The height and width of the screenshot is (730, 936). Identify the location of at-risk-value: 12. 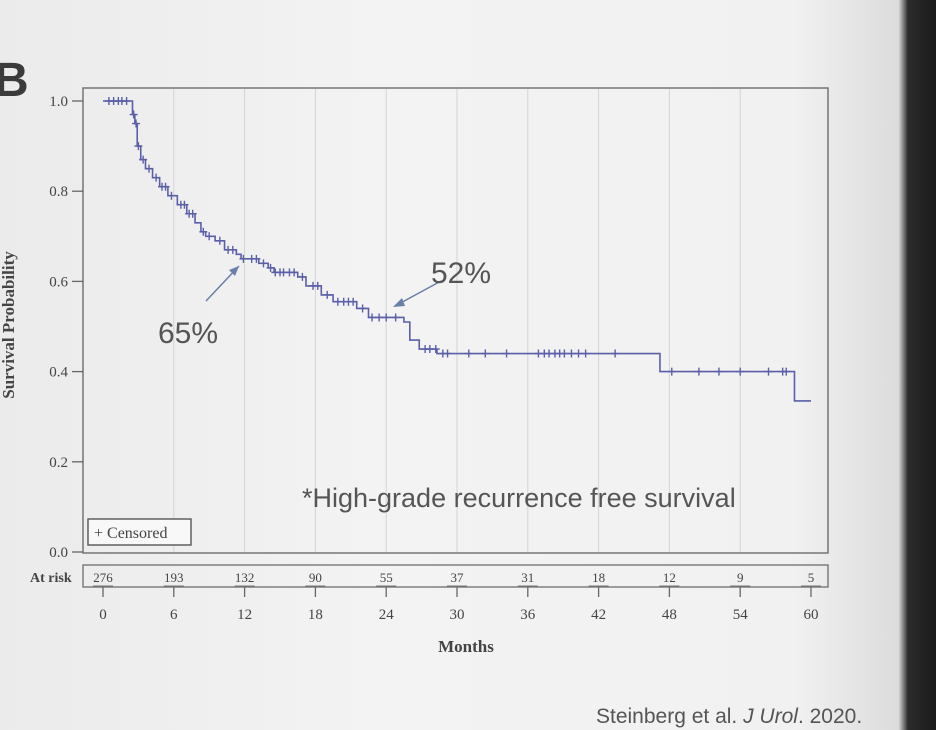
(669, 577).